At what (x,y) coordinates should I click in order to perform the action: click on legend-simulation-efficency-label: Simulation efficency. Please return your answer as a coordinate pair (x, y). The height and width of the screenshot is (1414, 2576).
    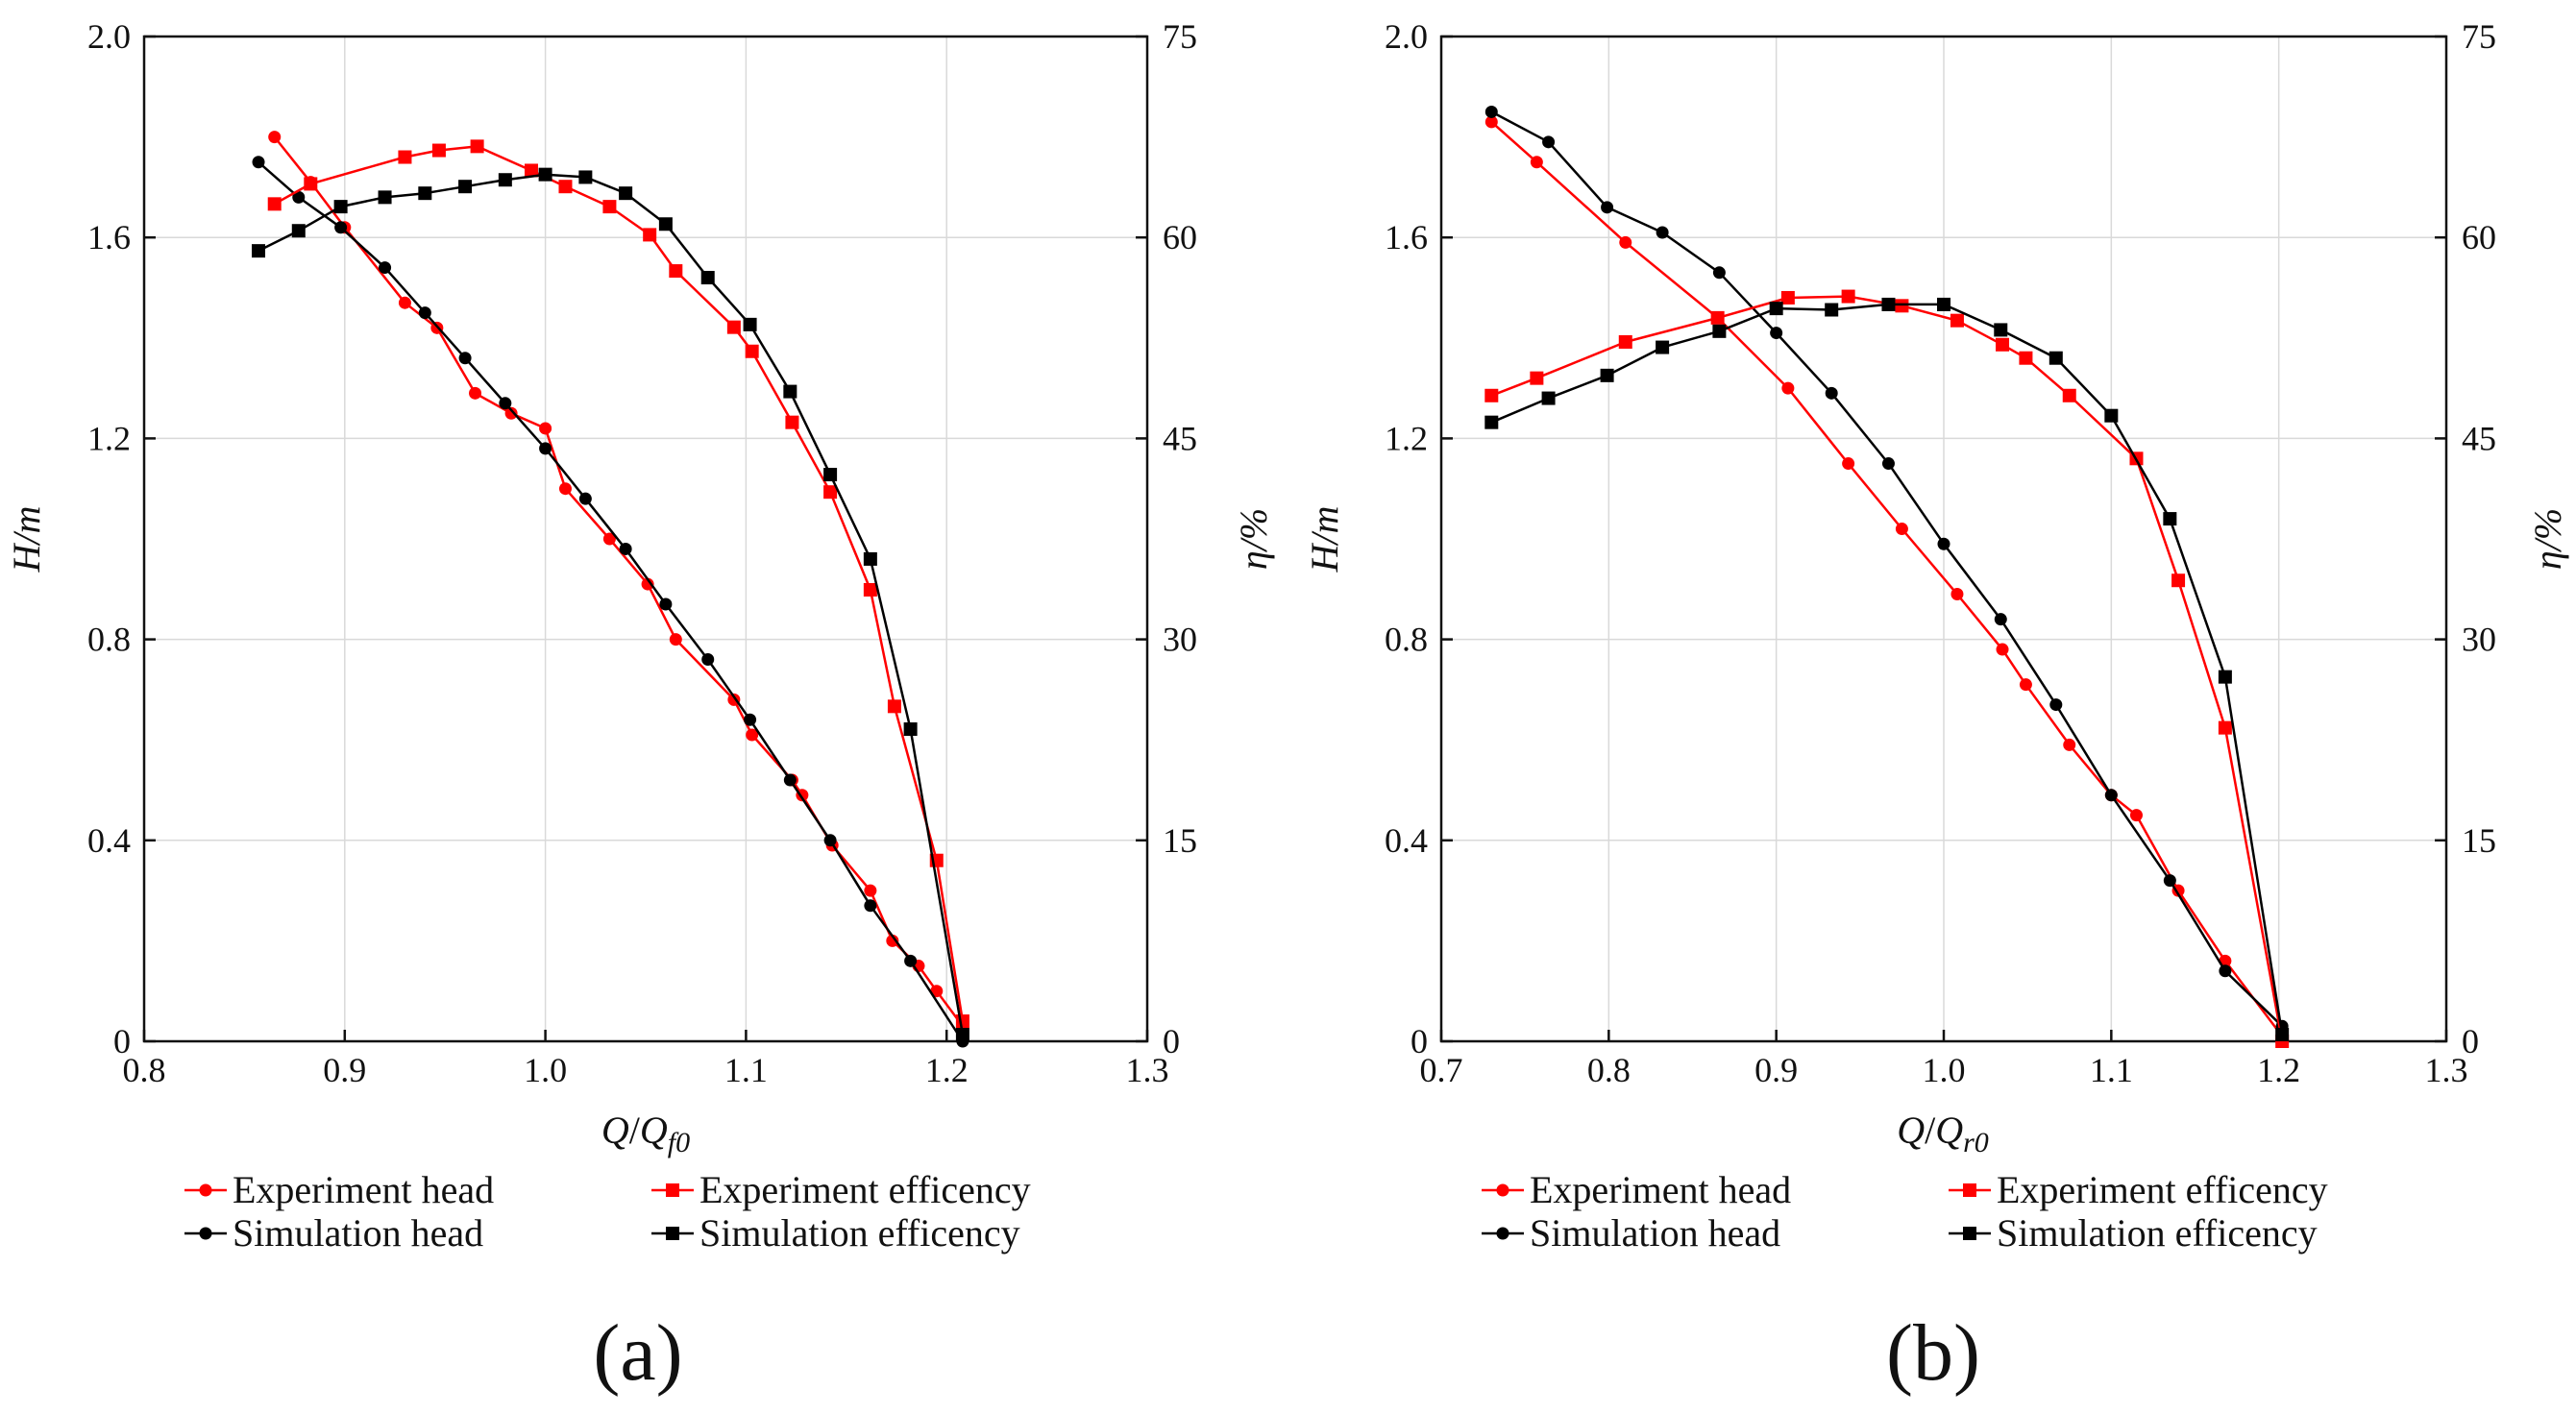
    Looking at the image, I should click on (859, 1233).